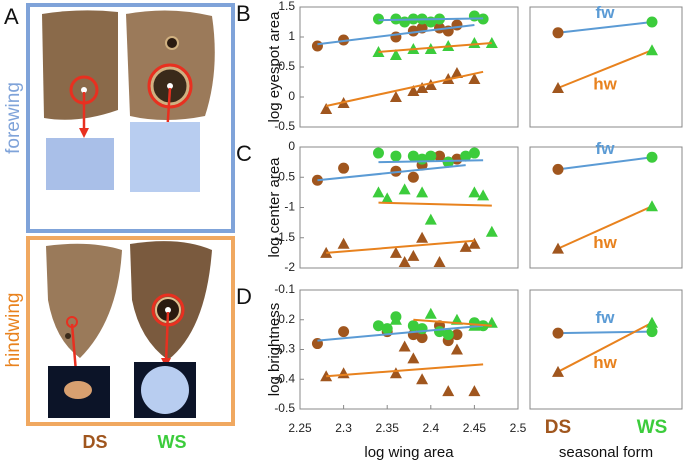 The height and width of the screenshot is (462, 686). Describe the element at coordinates (284, 378) in the screenshot. I see `y-tick-label: -0.4` at that location.